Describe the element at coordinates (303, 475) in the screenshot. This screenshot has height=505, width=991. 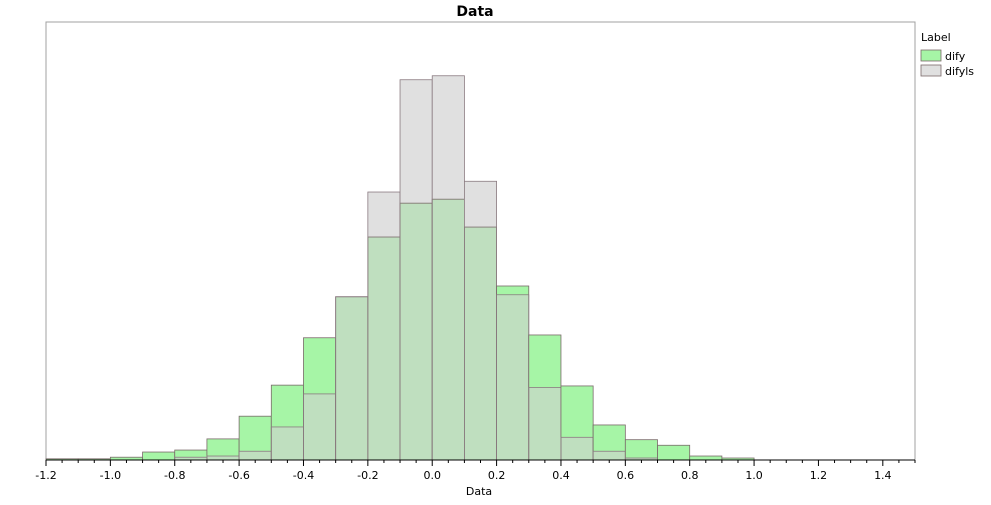
I see `x-tick-label: -0.4` at that location.